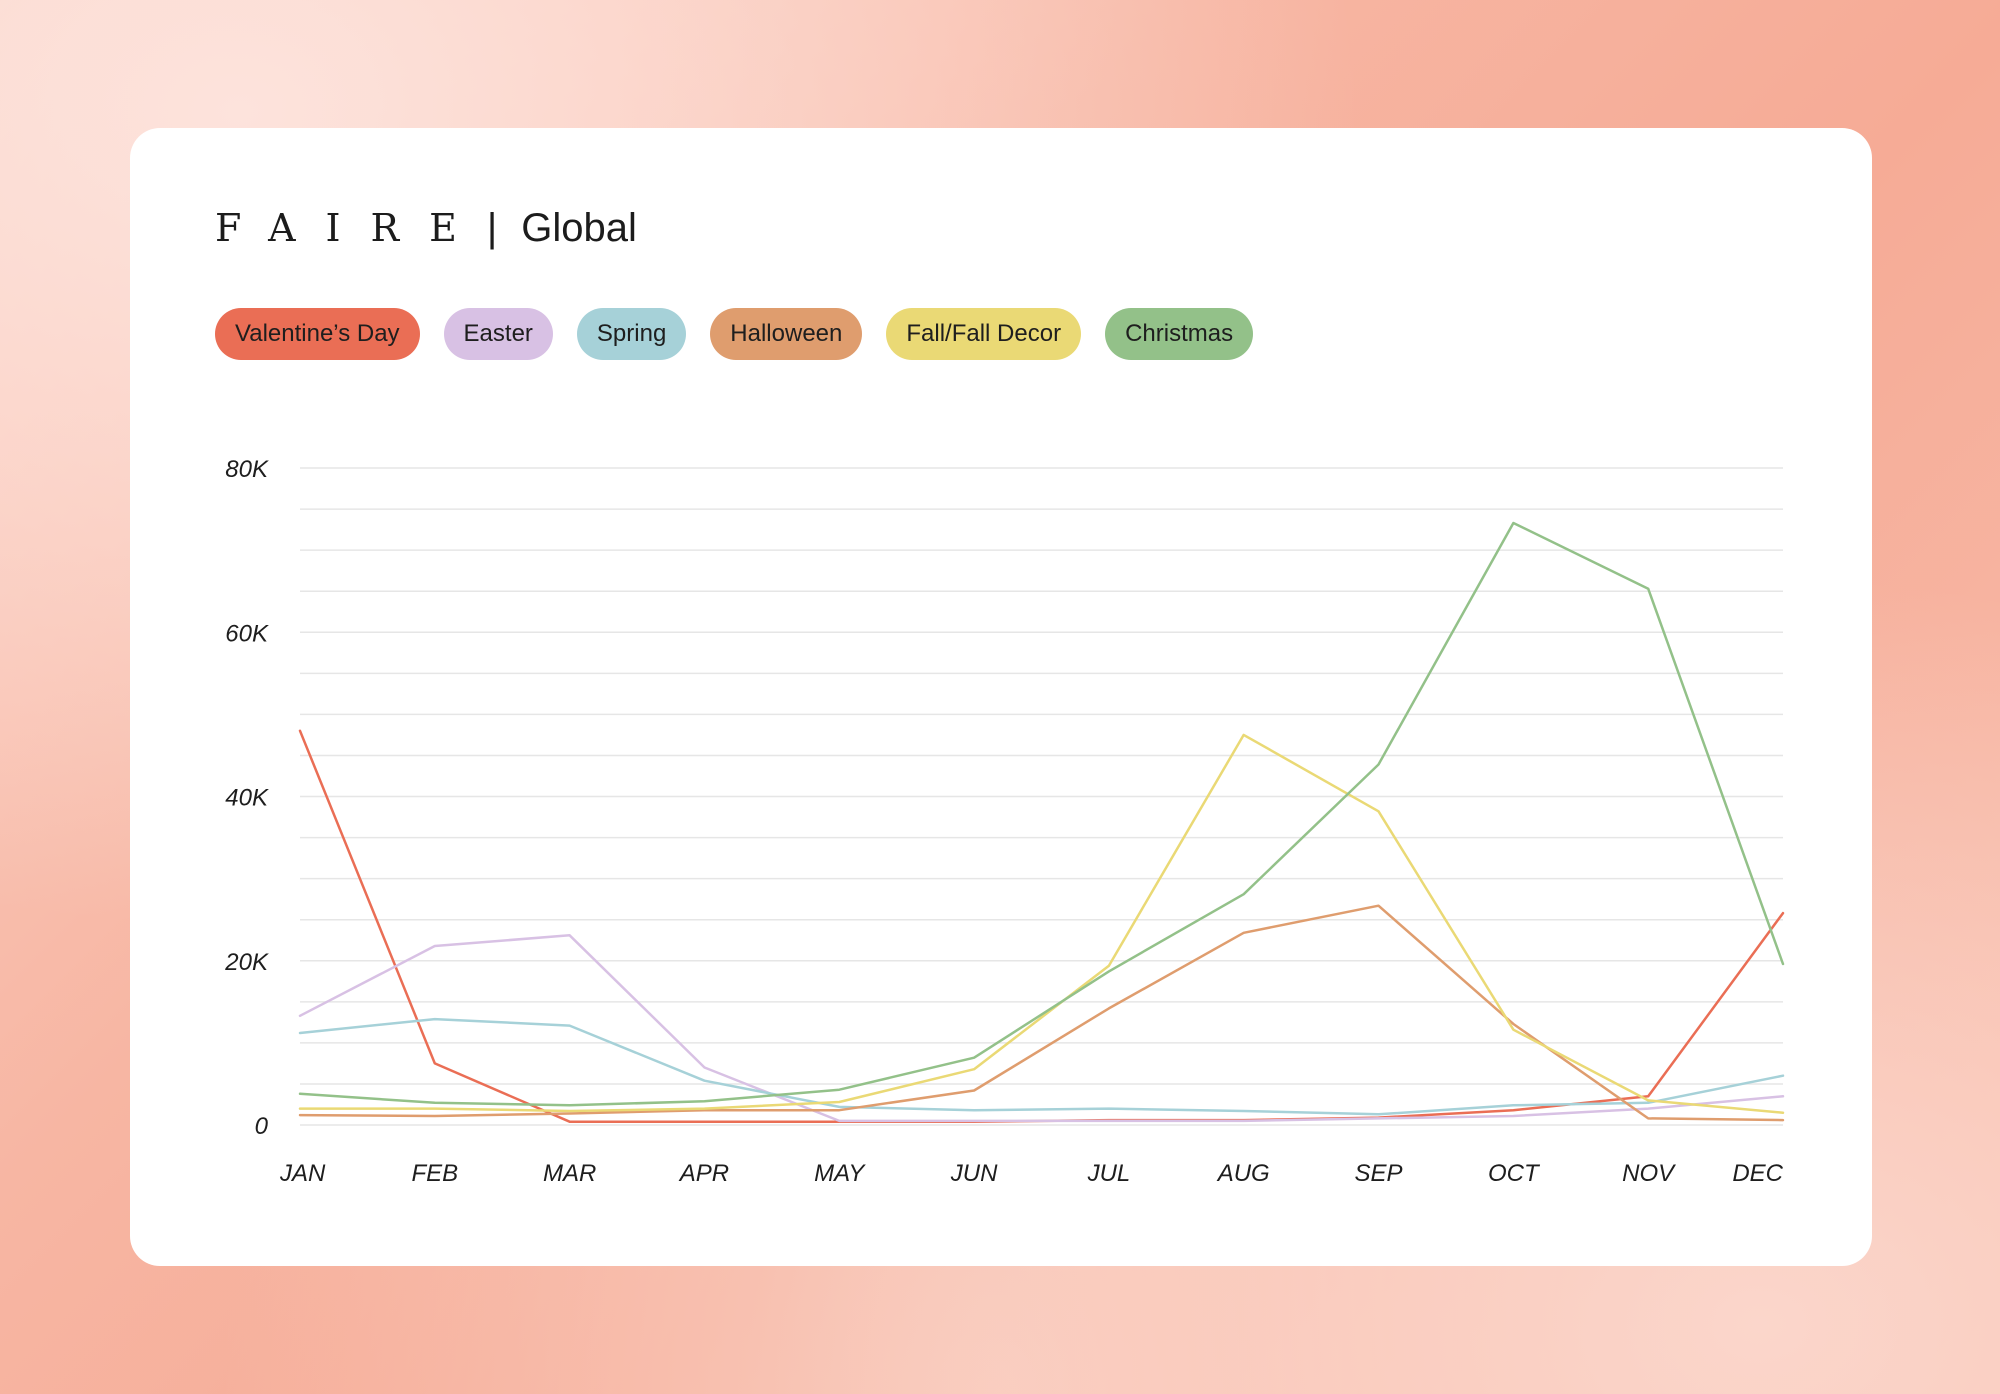  What do you see at coordinates (262, 1126) in the screenshot?
I see `y-tick-label: 0` at bounding box center [262, 1126].